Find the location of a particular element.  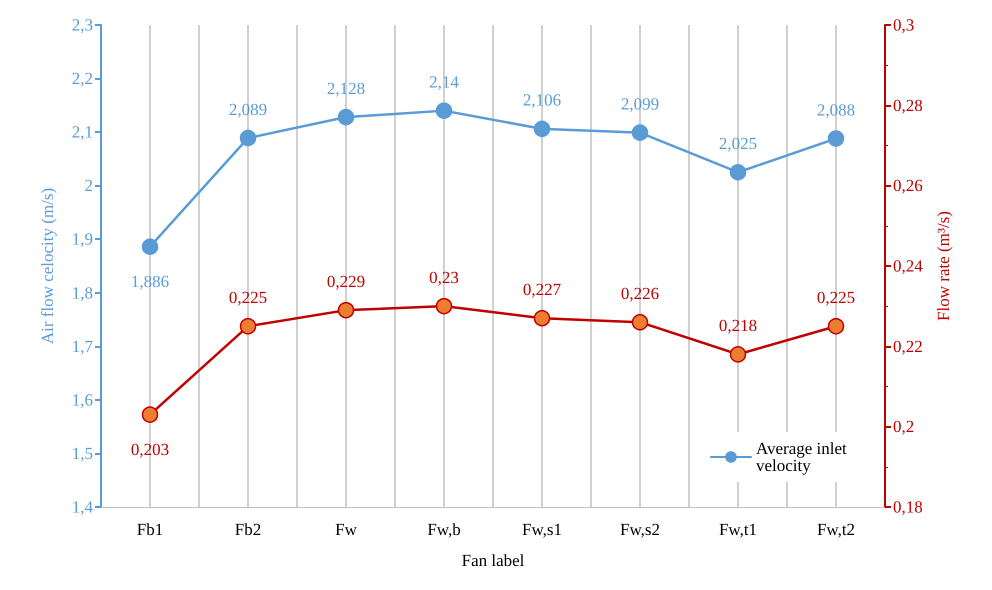

y-tick-label: 1,7 is located at coordinates (83, 346).